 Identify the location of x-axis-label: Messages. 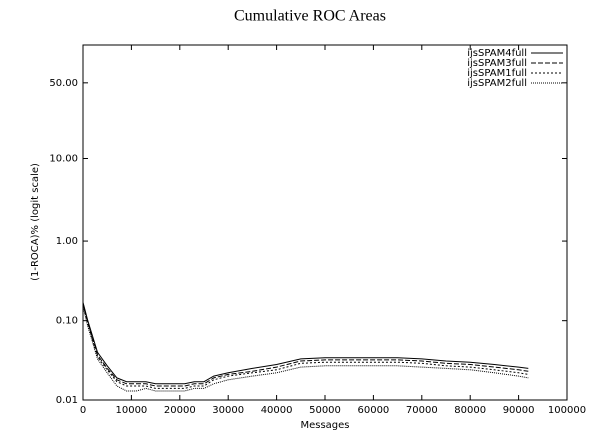
(324, 425).